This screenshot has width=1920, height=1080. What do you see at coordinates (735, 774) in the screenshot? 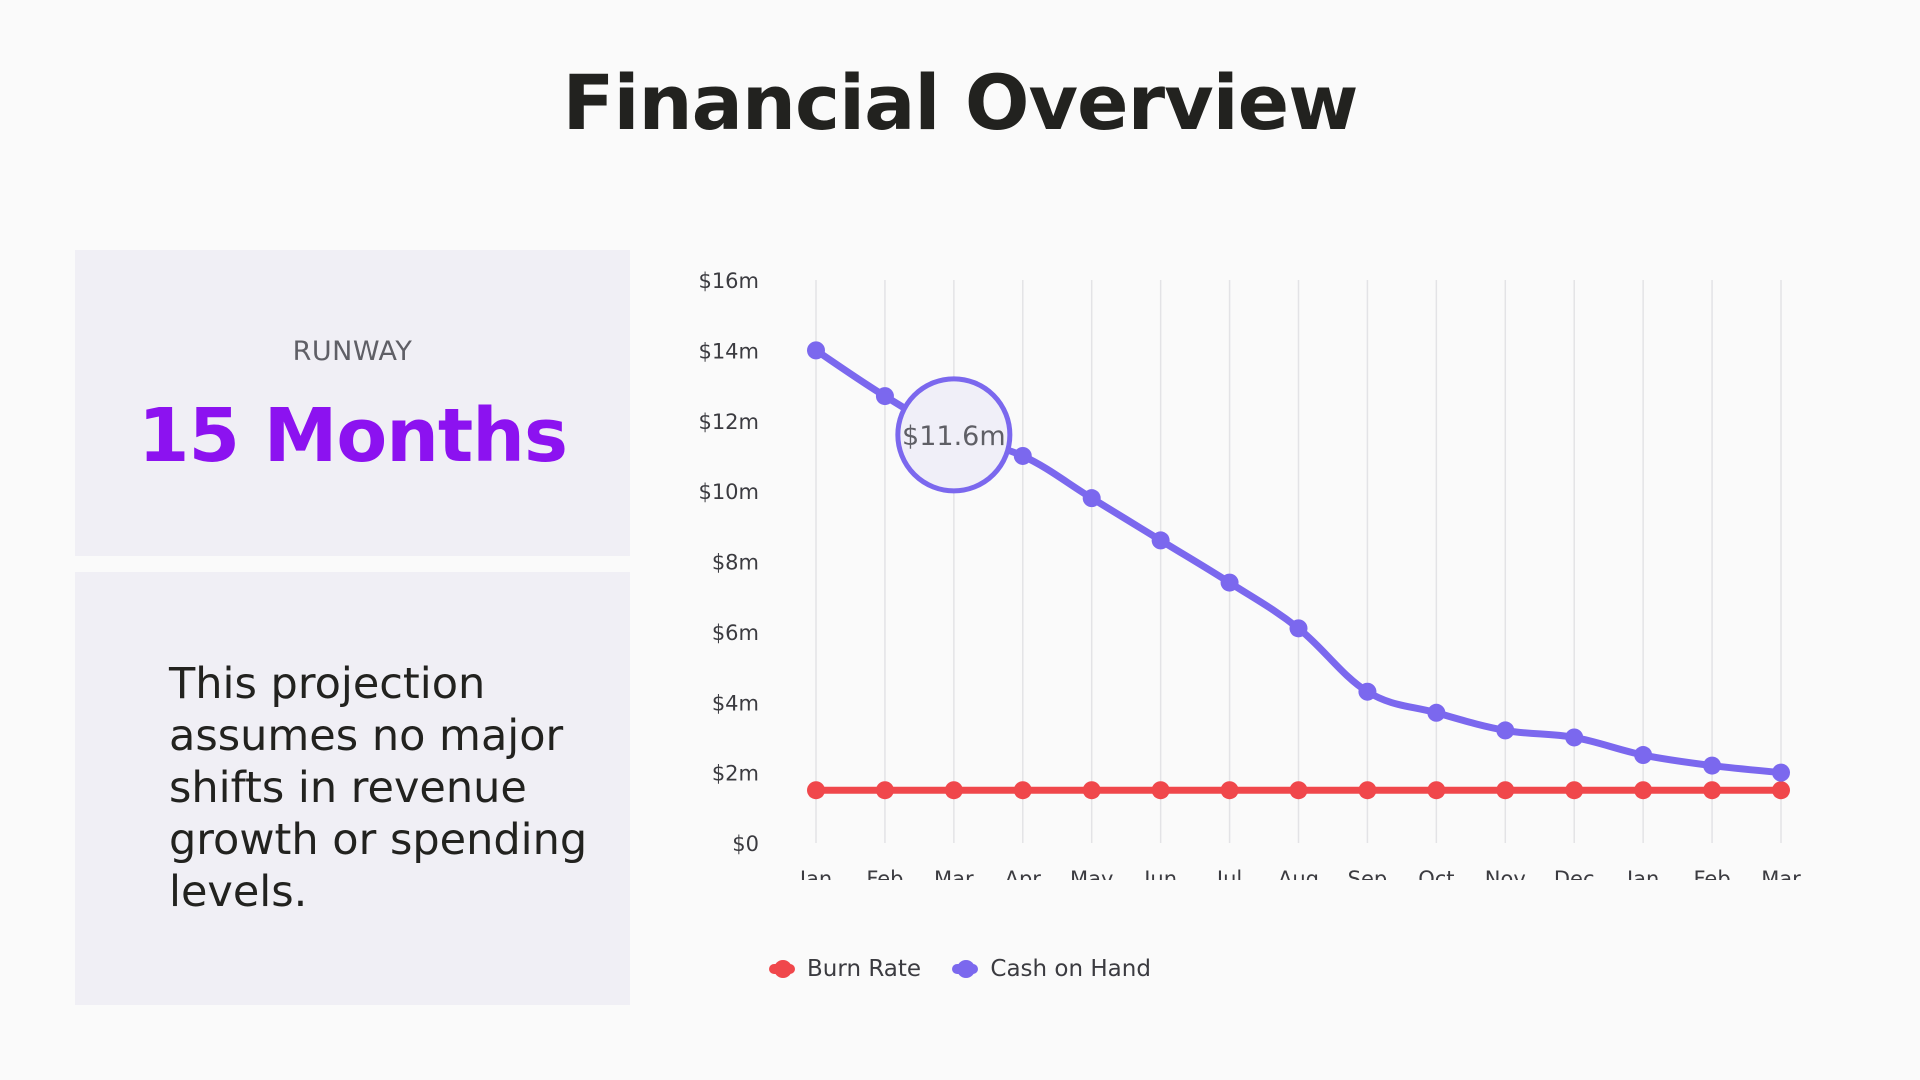
I see `y-tick-label: $2m` at bounding box center [735, 774].